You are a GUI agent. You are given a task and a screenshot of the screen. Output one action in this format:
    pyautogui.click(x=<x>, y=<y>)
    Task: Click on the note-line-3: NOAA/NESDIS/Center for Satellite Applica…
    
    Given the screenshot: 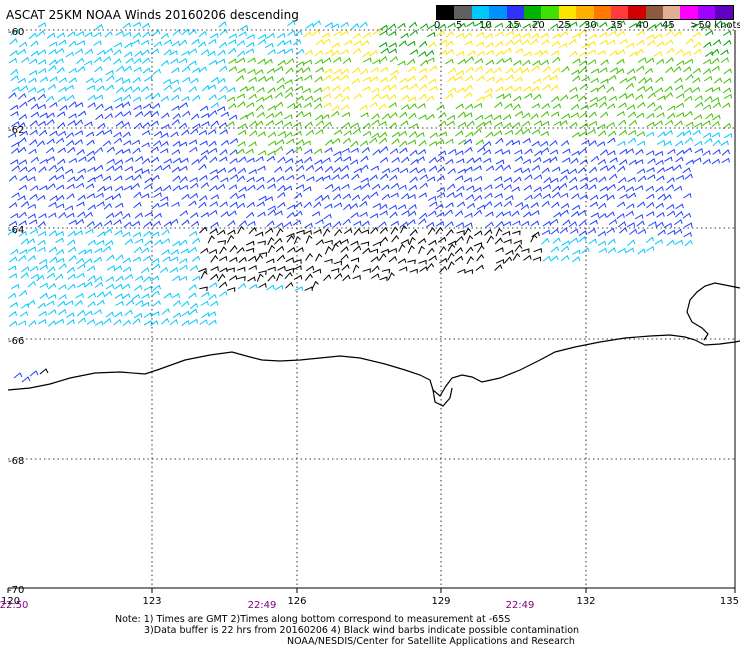 What is the action you would take?
    pyautogui.click(x=431, y=641)
    